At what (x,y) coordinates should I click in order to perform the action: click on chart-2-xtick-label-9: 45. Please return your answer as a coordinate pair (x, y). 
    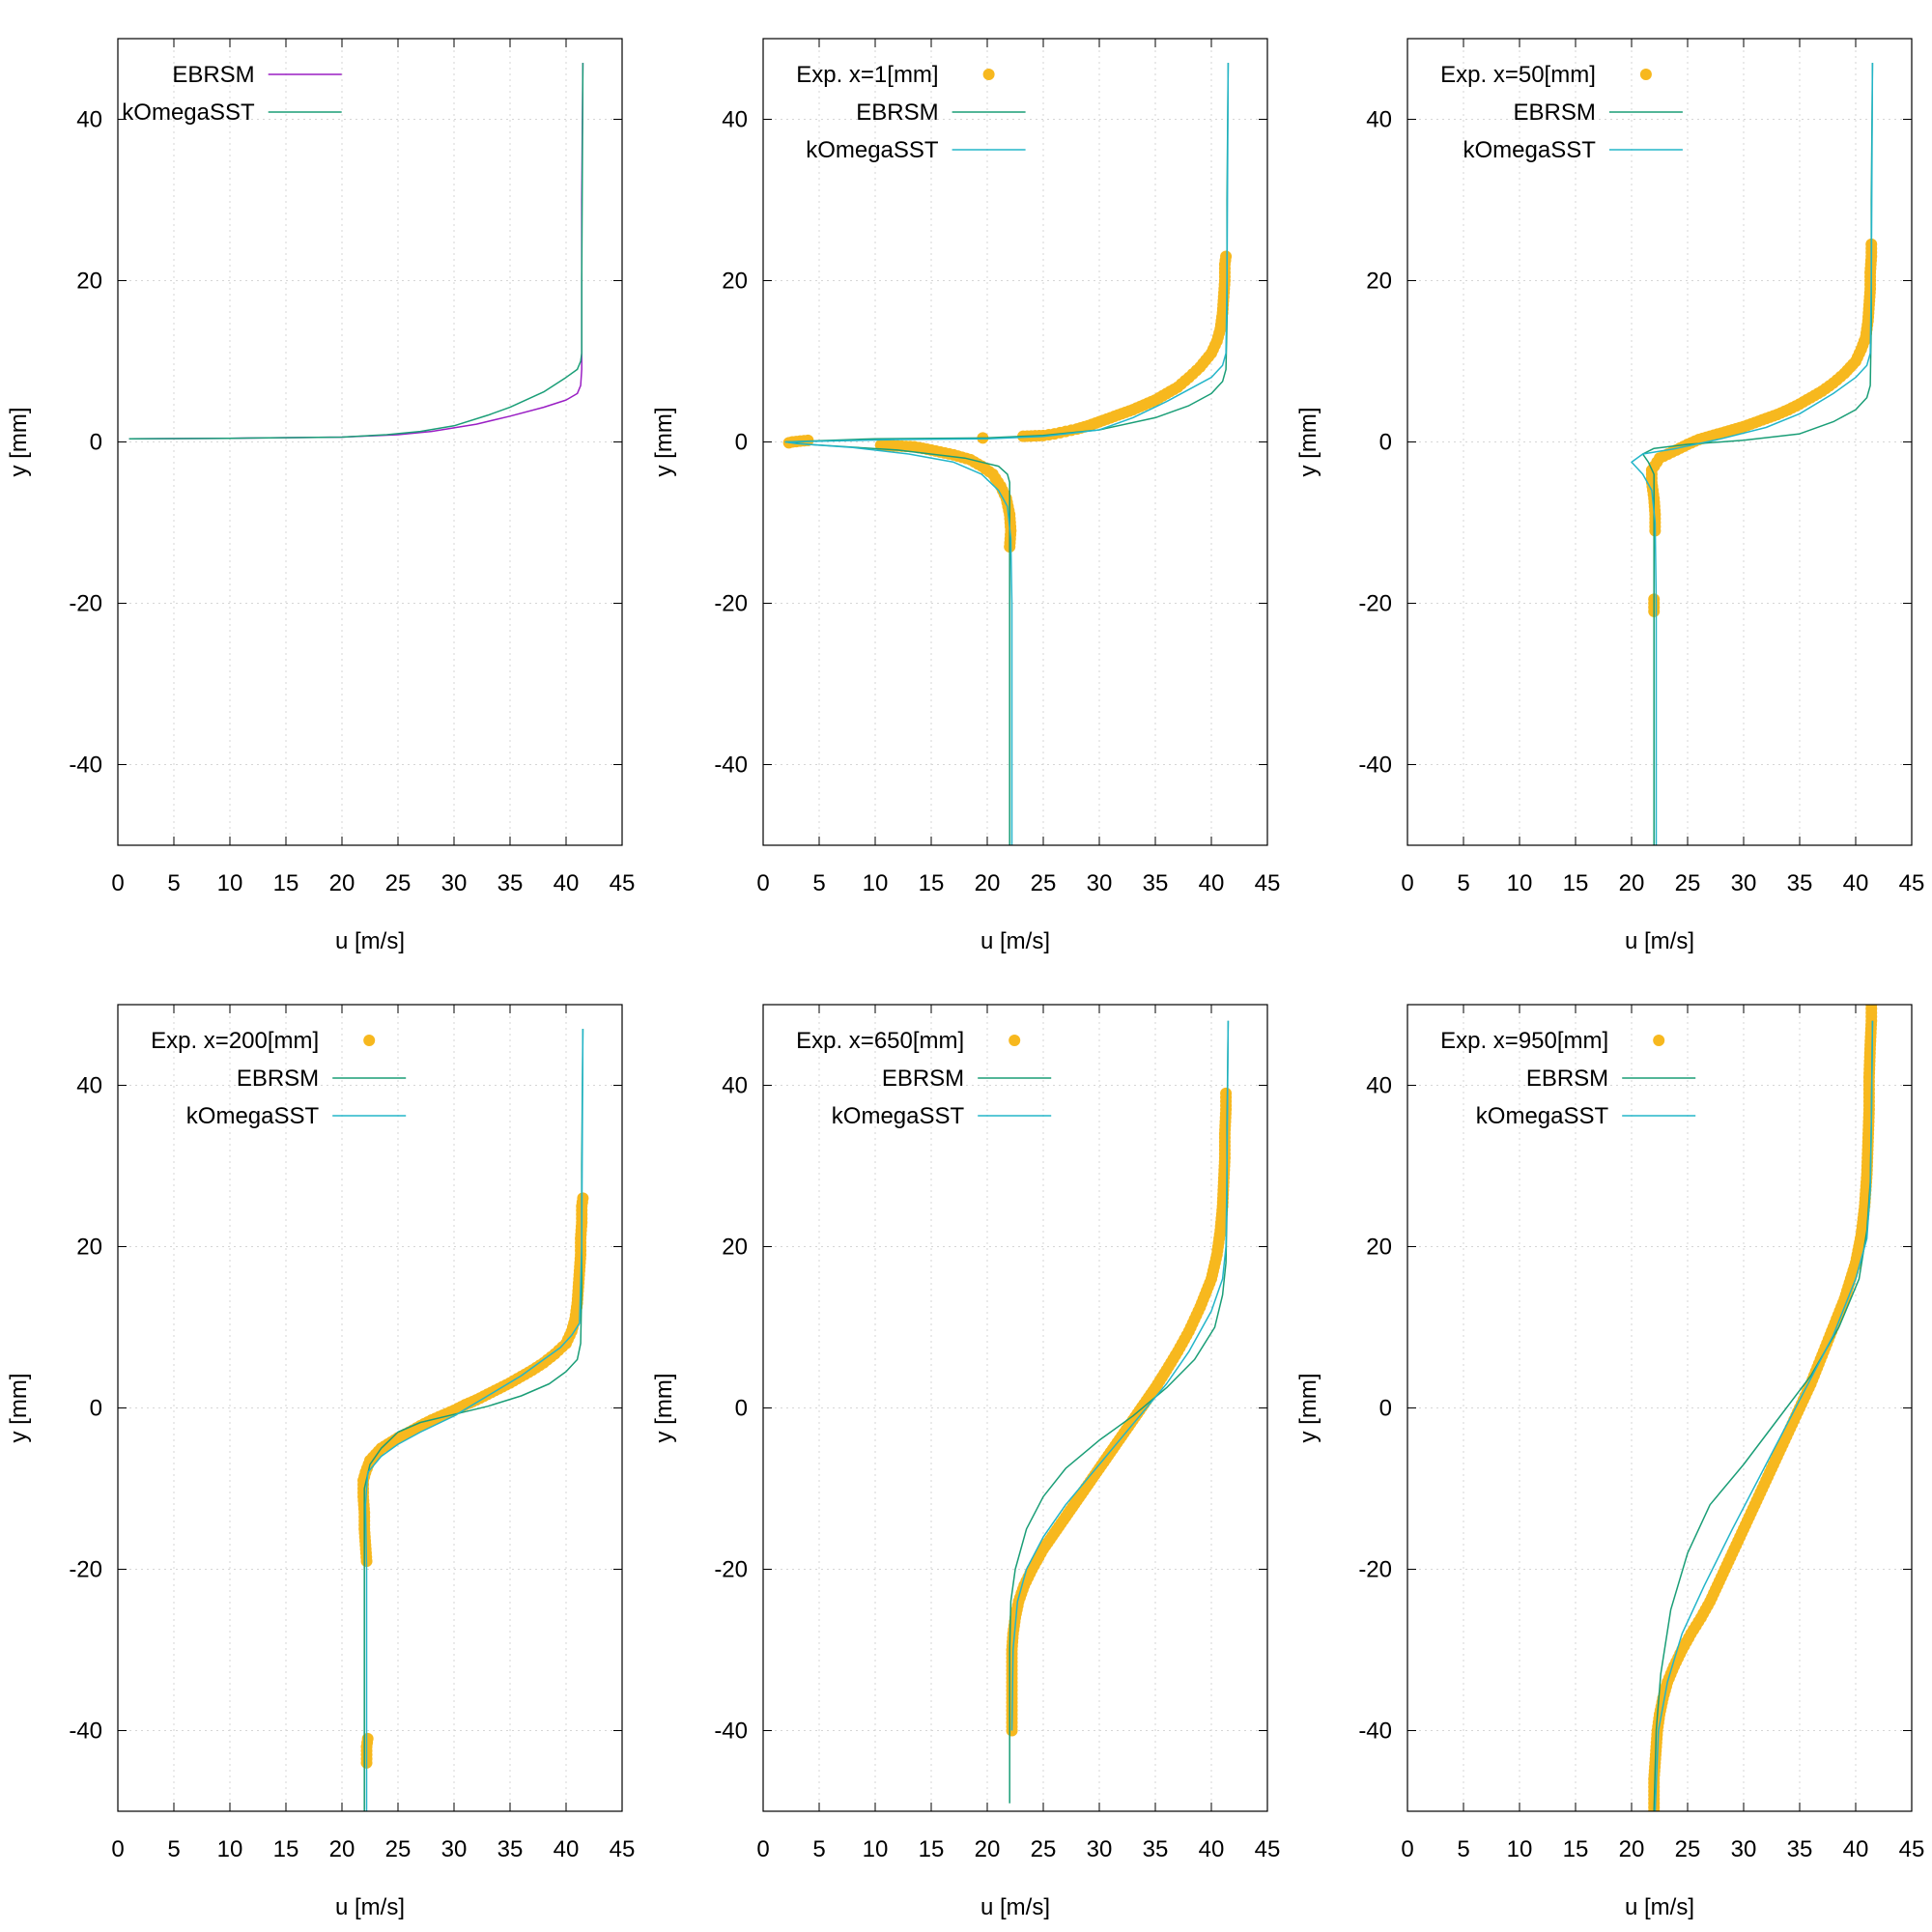
    Looking at the image, I should click on (1268, 883).